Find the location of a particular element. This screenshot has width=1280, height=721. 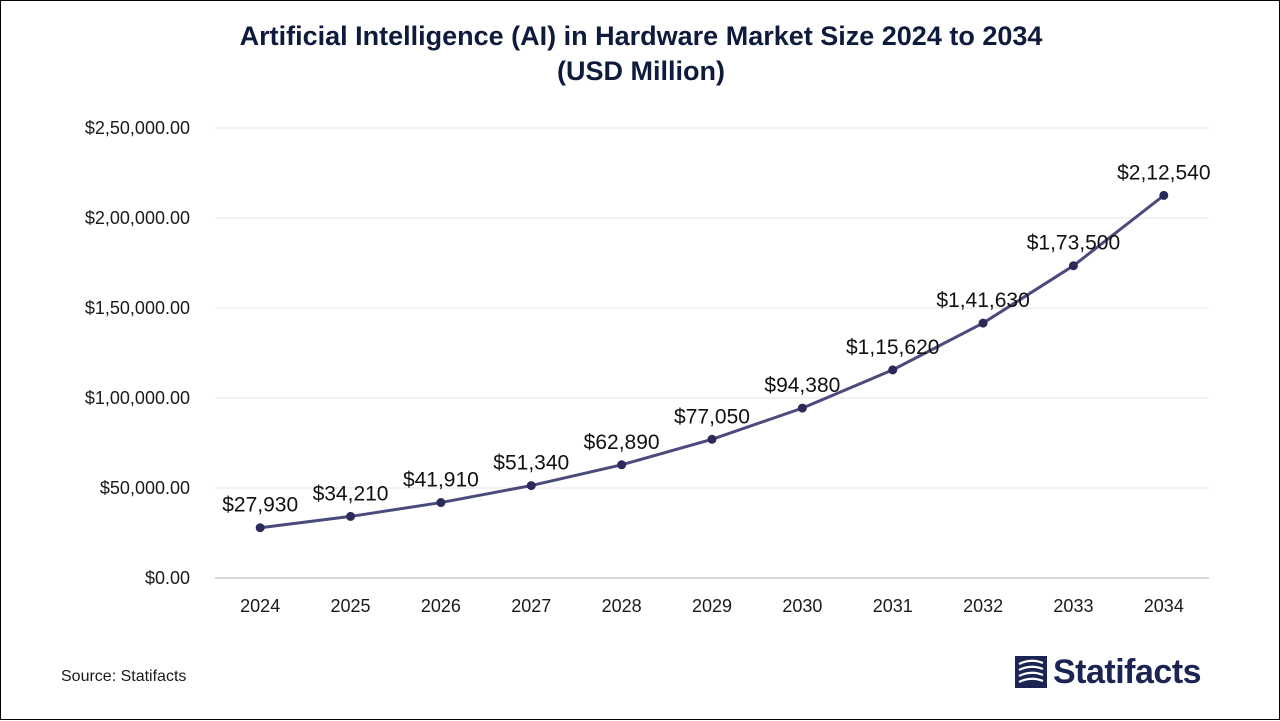

statifacts-logo-icon is located at coordinates (1031, 672).